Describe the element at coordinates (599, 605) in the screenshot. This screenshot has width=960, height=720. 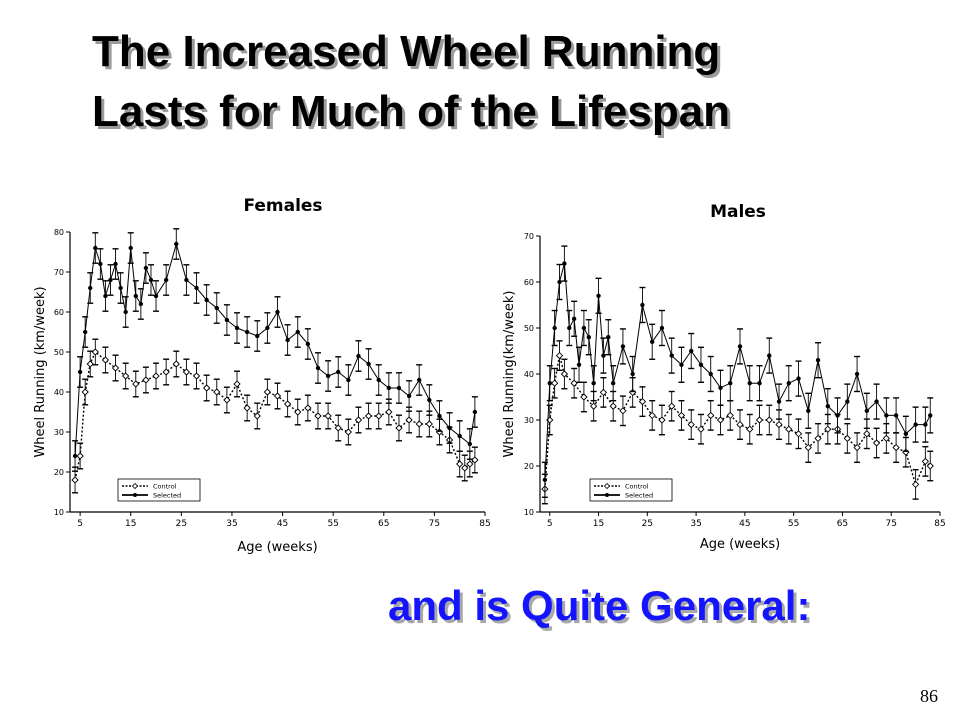
I see `slide-subtitle: and is Quite General:` at that location.